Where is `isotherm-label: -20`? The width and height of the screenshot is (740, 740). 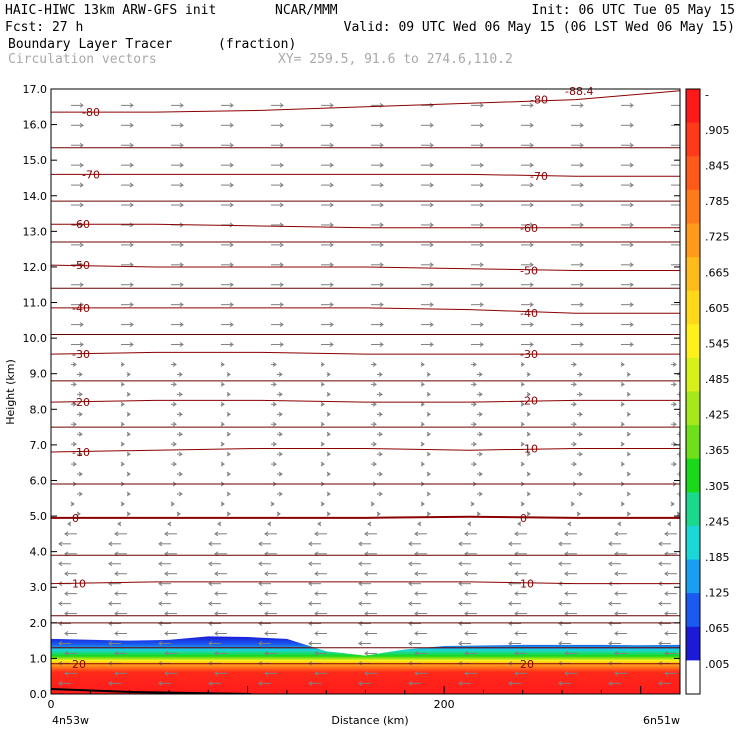 isotherm-label: -20 is located at coordinates (81, 402).